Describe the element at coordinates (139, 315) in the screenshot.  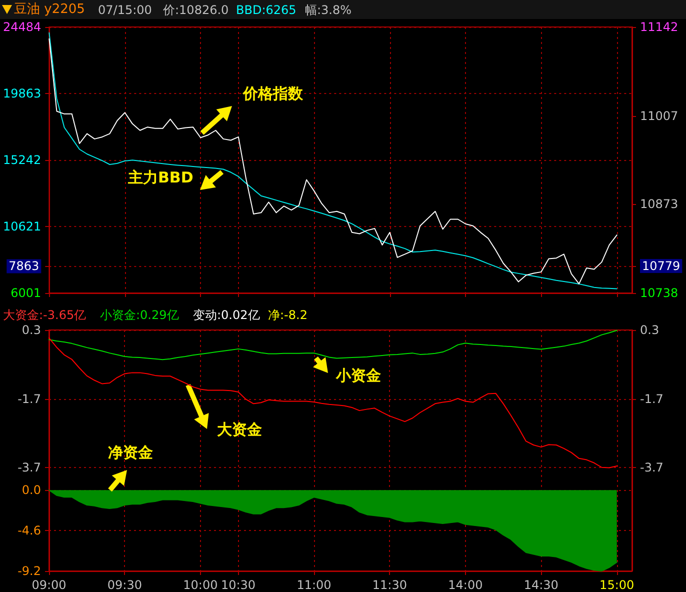
I see `text: 小资金:0.29亿` at that location.